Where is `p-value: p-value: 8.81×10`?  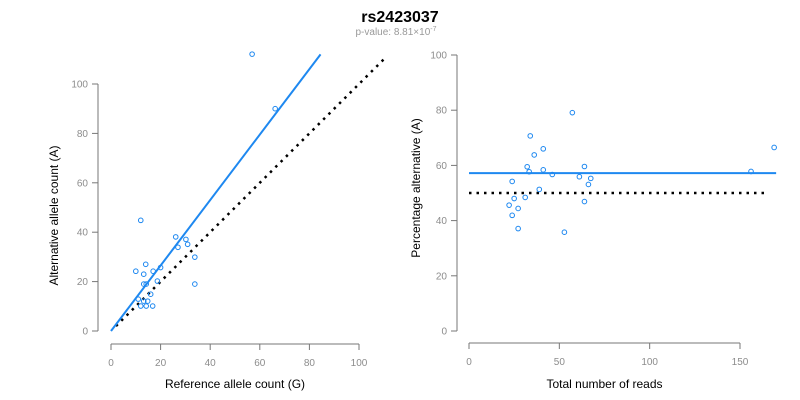 p-value: p-value: 8.81×10 is located at coordinates (392, 32).